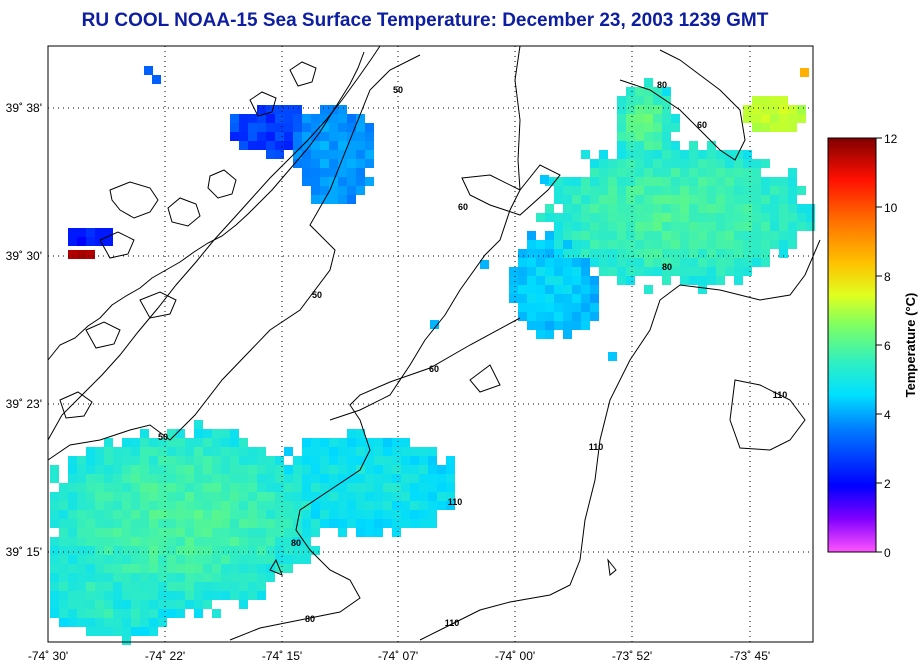 The width and height of the screenshot is (920, 664). Describe the element at coordinates (165, 656) in the screenshot. I see `longitude-tick-label: -74˚ 22'` at that location.